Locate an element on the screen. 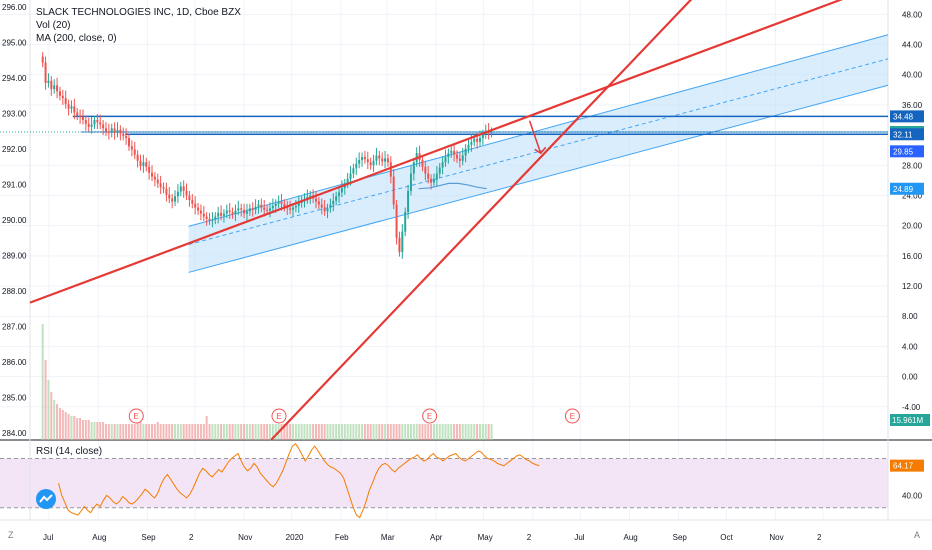  legend-rsi: RSI (14, close) is located at coordinates (69, 451).